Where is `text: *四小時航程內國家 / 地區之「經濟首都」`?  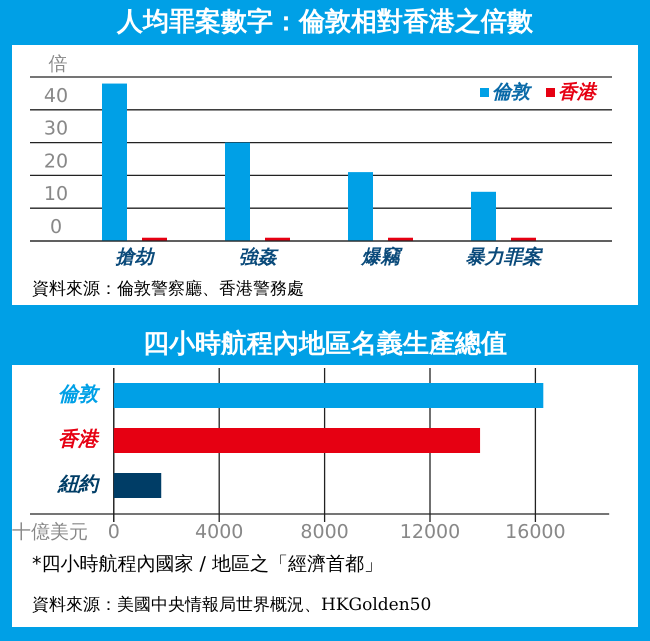 text: *四小時航程內國家 / 地區之「經濟首都」 is located at coordinates (207, 564).